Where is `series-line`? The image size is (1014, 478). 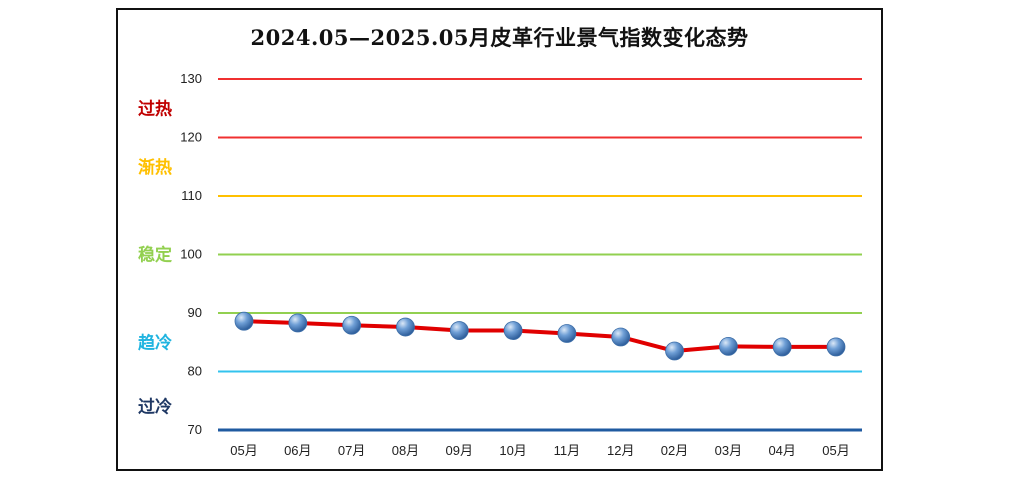
series-line is located at coordinates (540, 336).